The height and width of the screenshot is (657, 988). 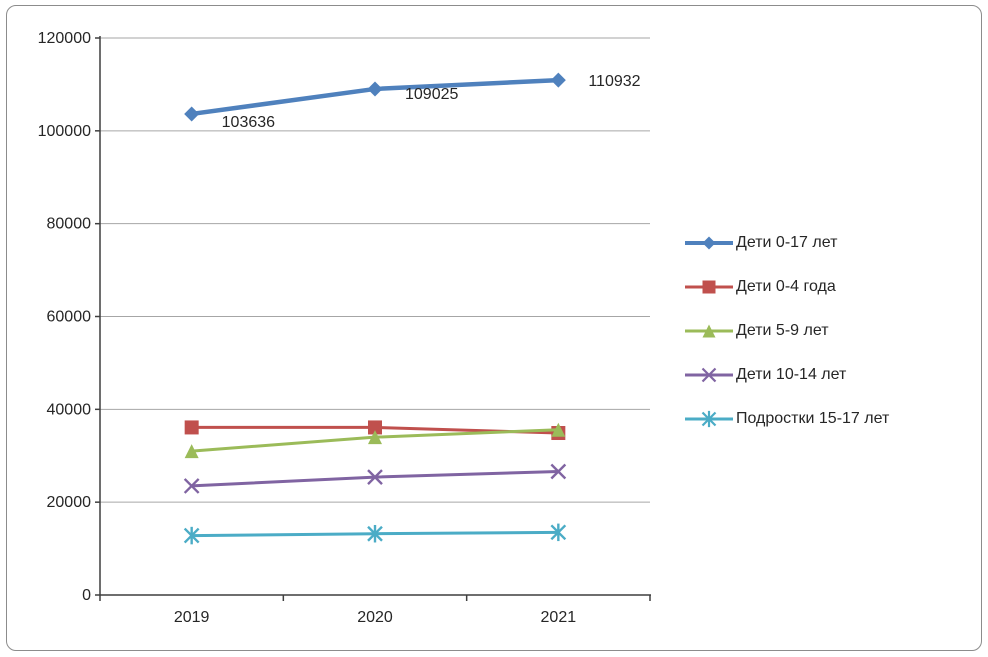 I want to click on y-tick-label: 80000, so click(x=69, y=224).